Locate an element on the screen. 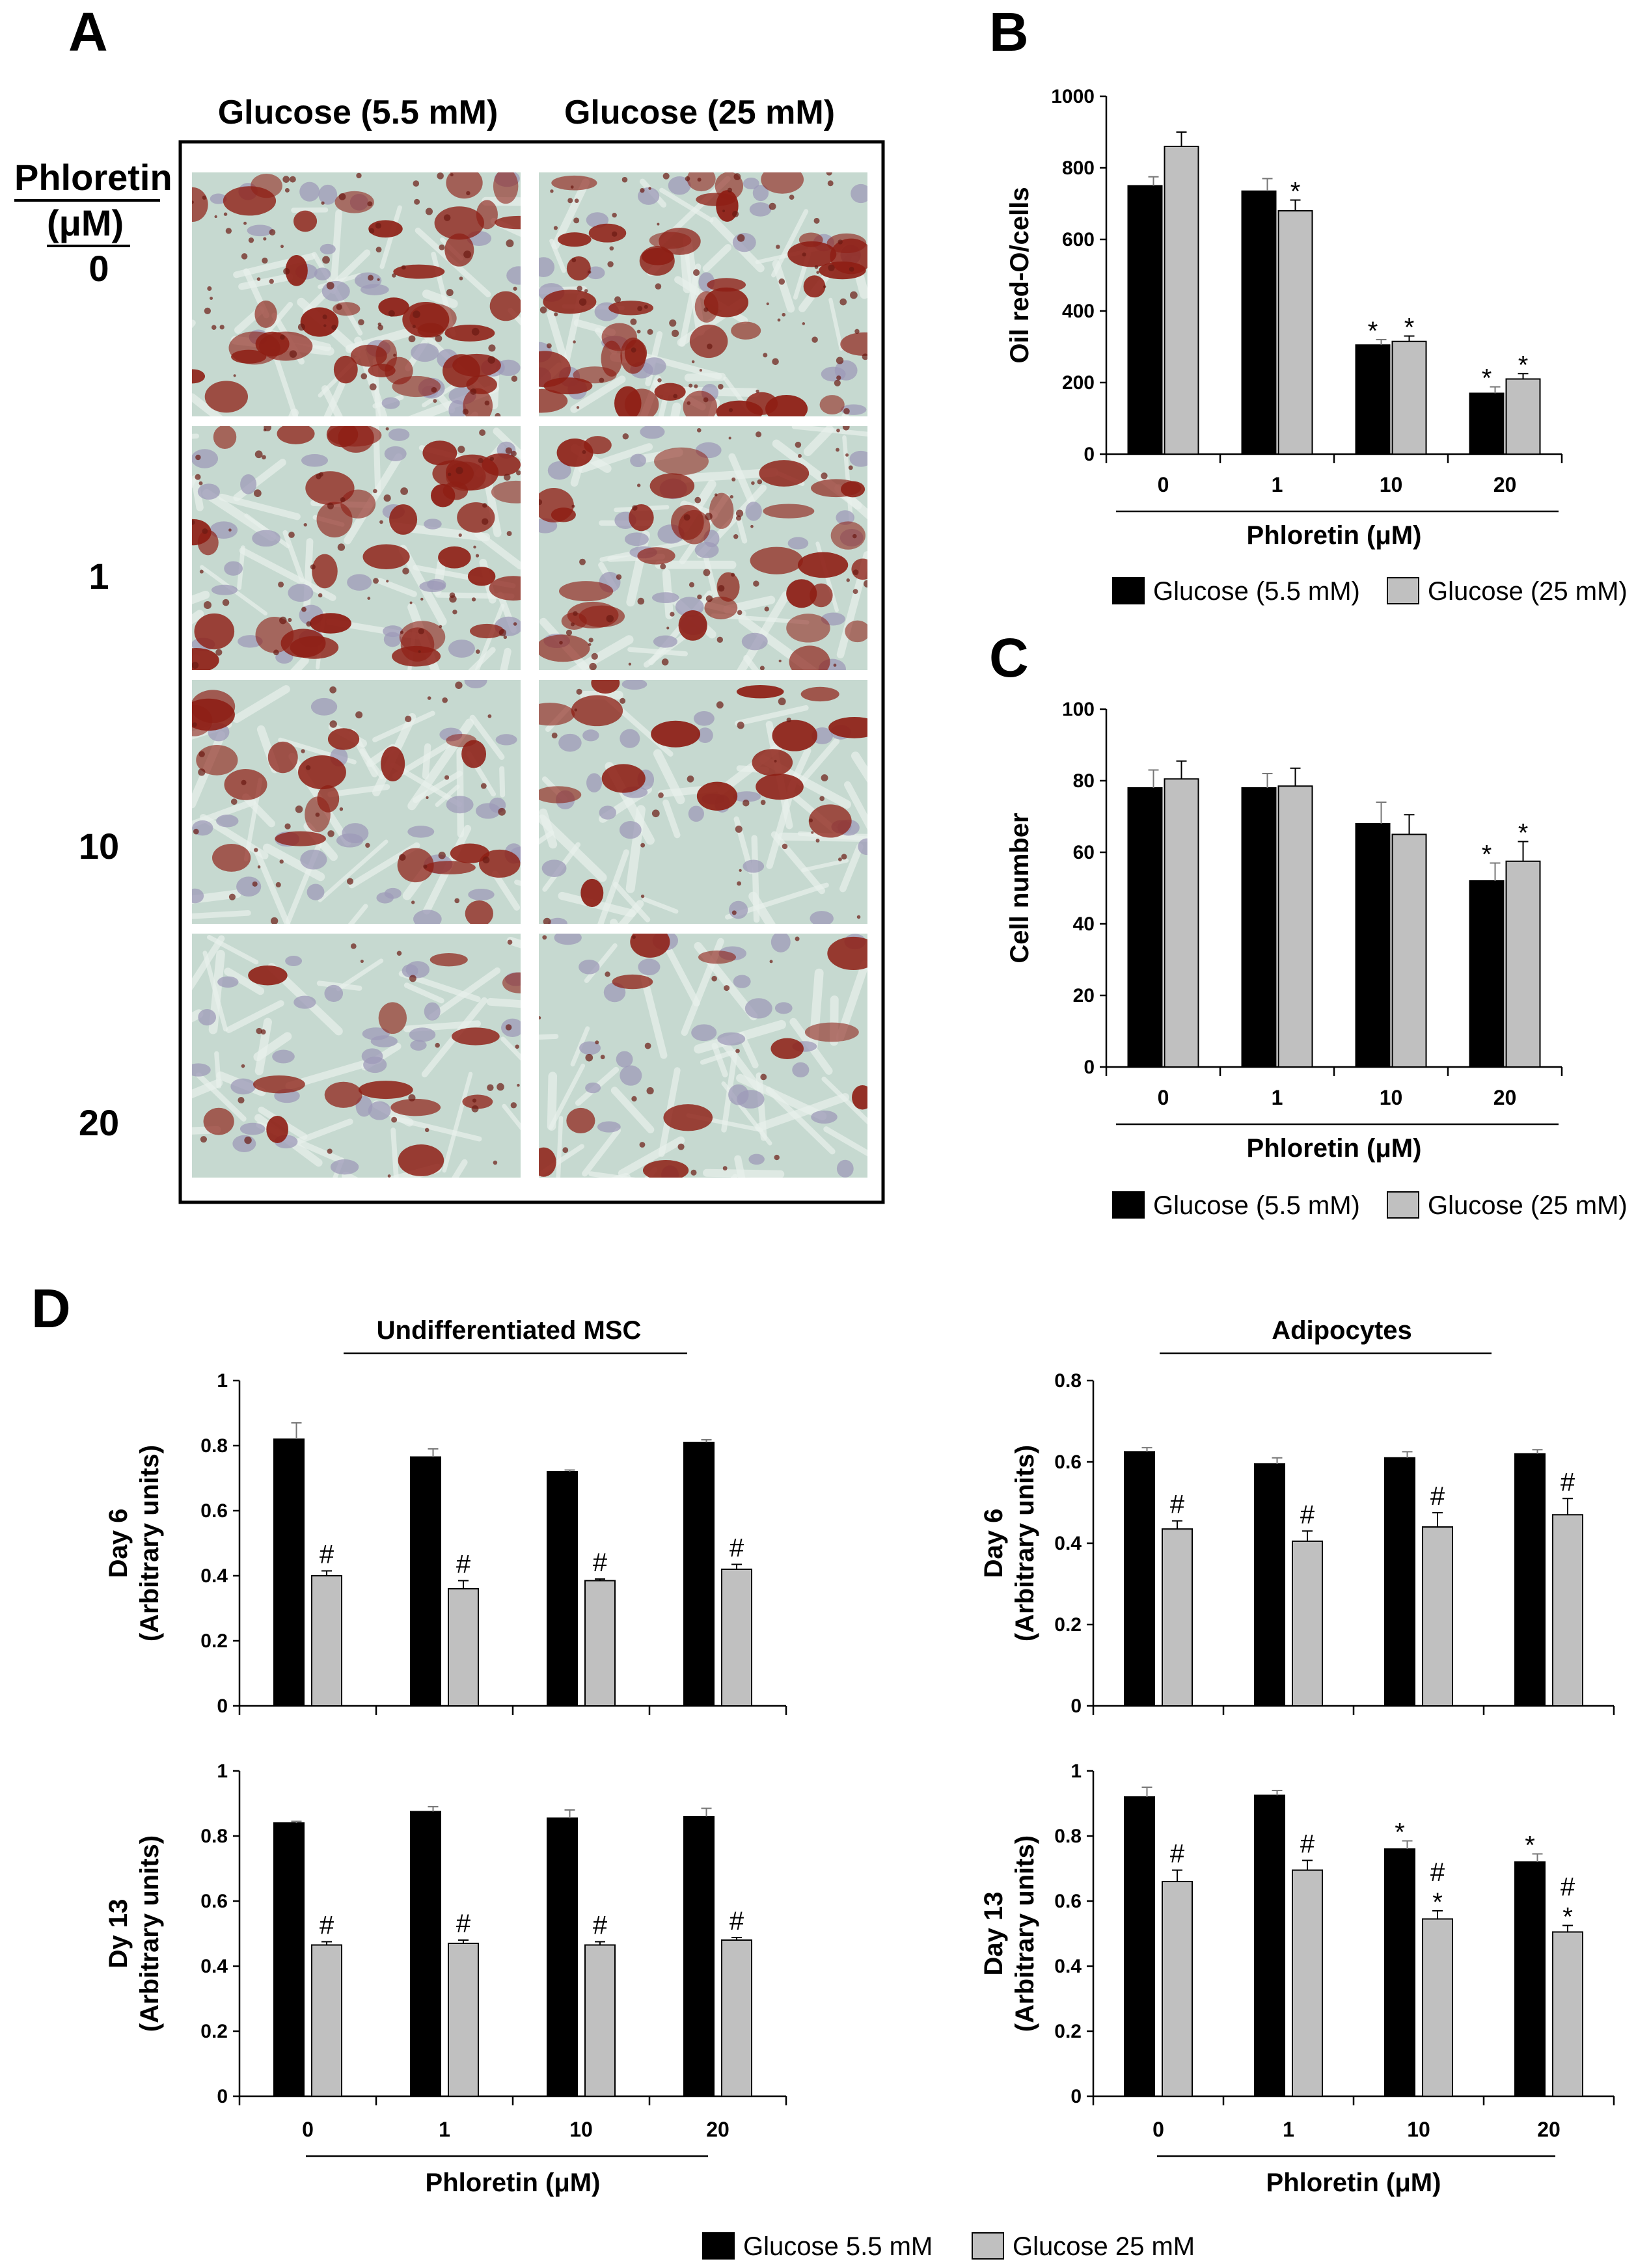  row-header-unit: (μM) is located at coordinates (85, 222).